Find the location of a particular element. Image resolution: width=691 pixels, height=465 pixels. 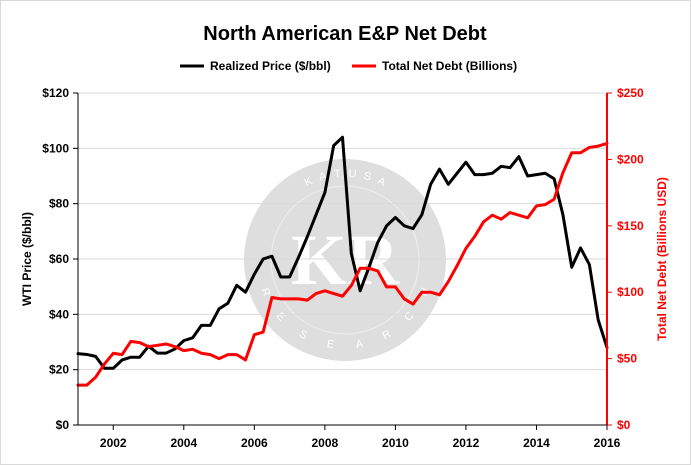

right-tick-label: $250 is located at coordinates (630, 93).